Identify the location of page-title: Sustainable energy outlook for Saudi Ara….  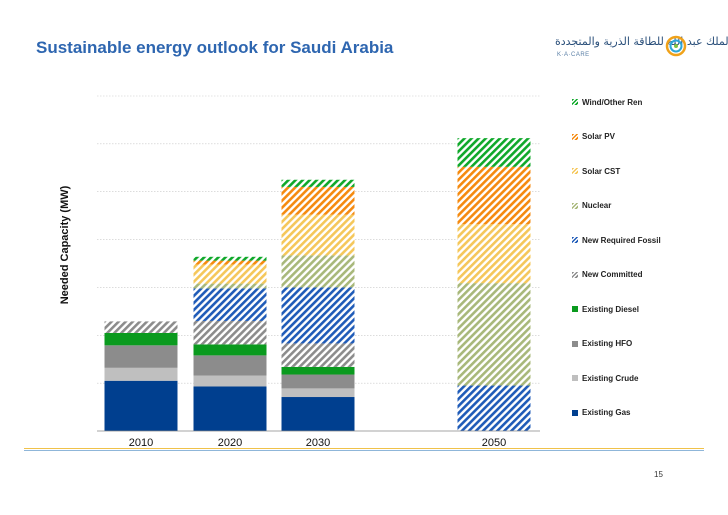
(215, 47).